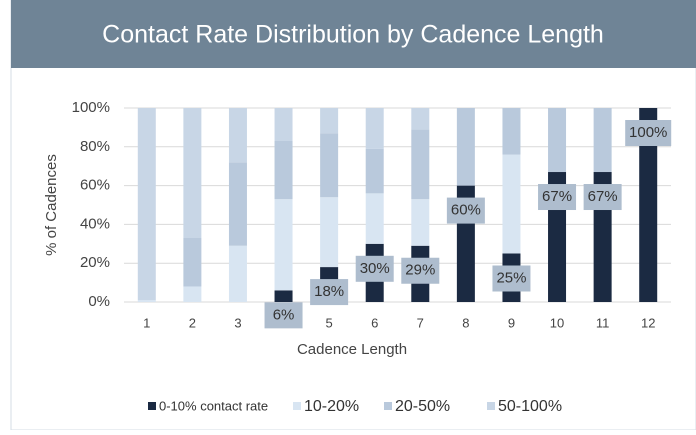  What do you see at coordinates (237, 322) in the screenshot?
I see `x-tick-label: 3` at bounding box center [237, 322].